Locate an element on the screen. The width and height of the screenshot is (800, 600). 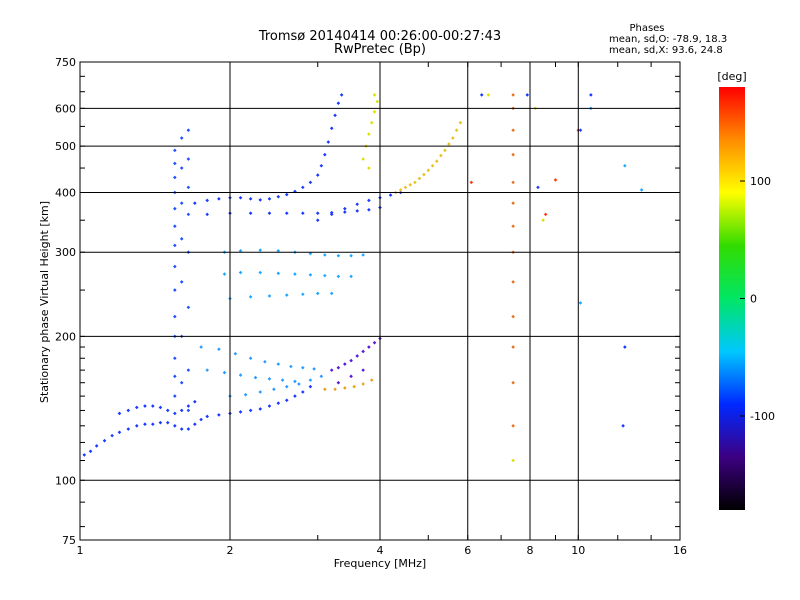
x-tick-label: 2 is located at coordinates (230, 550).